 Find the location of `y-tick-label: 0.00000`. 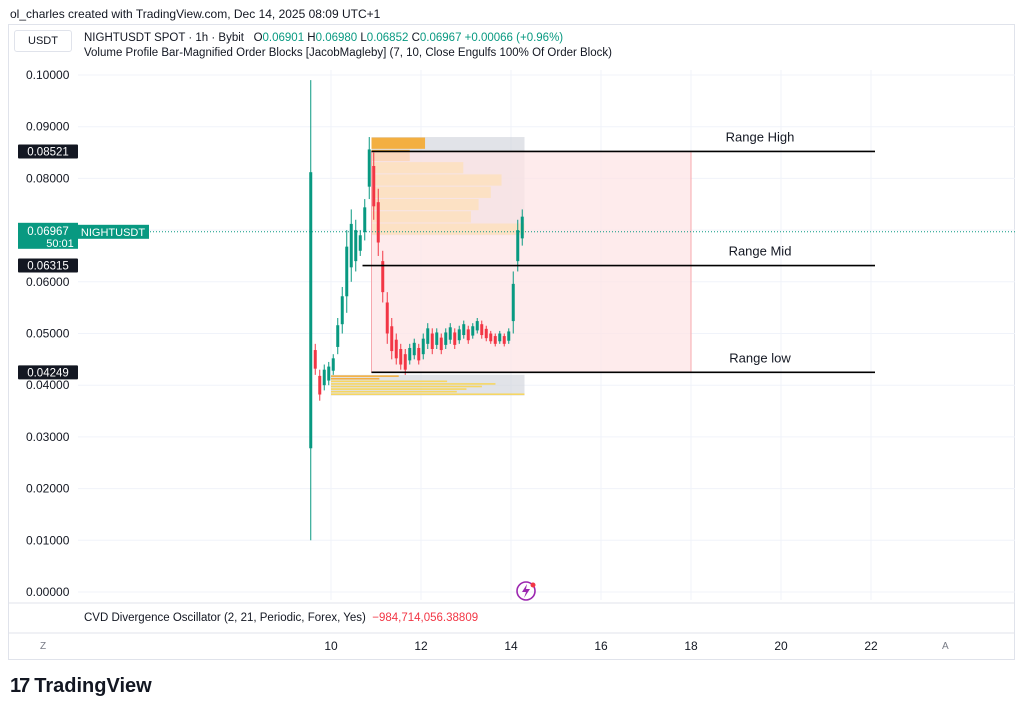

y-tick-label: 0.00000 is located at coordinates (48, 592).